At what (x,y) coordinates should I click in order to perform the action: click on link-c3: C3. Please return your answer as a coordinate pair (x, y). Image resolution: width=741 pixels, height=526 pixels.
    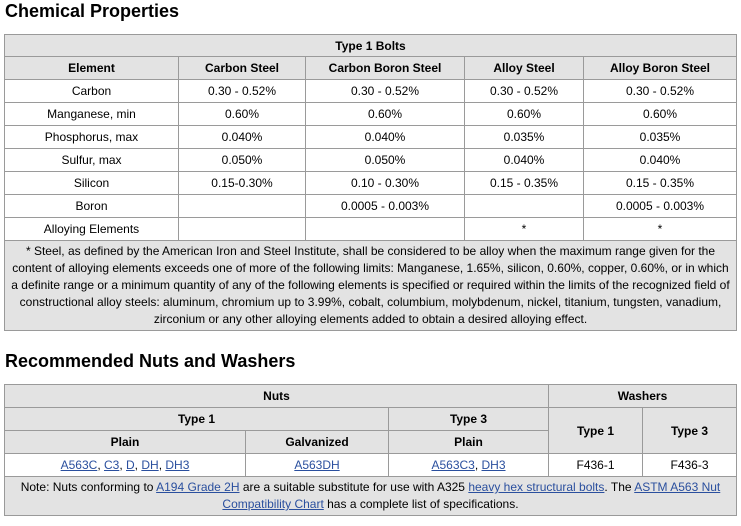
    Looking at the image, I should click on (111, 465).